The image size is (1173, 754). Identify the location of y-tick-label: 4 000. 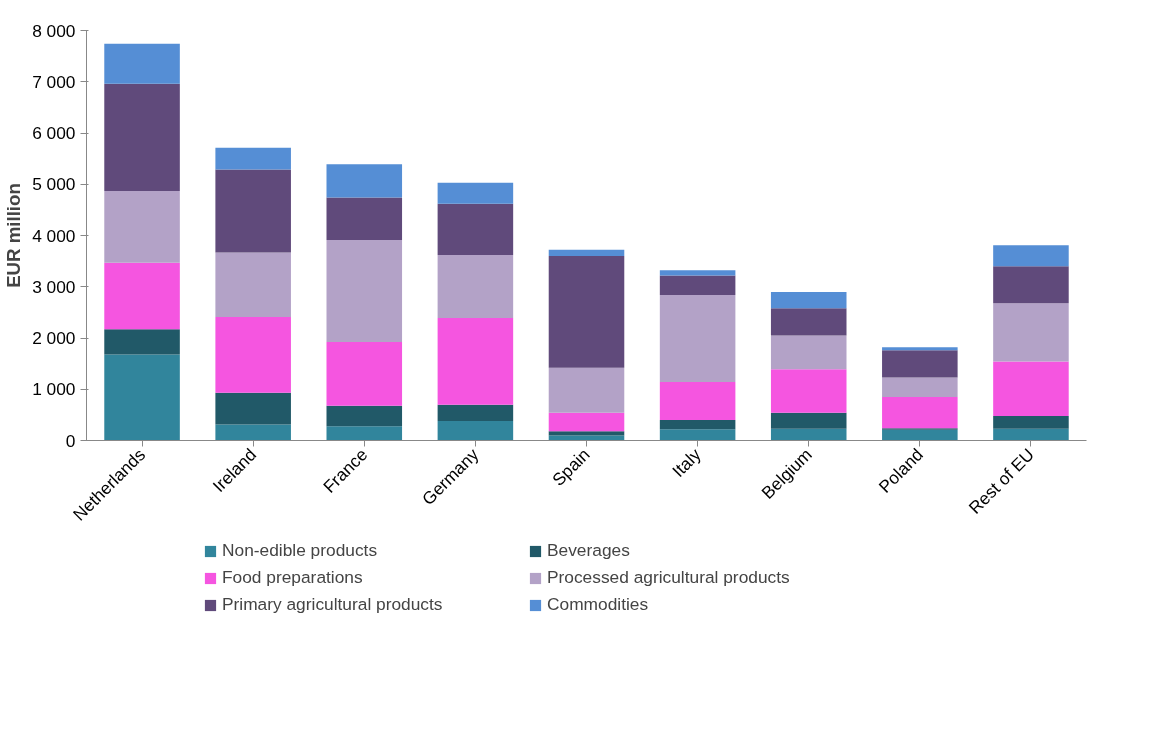
(54, 235).